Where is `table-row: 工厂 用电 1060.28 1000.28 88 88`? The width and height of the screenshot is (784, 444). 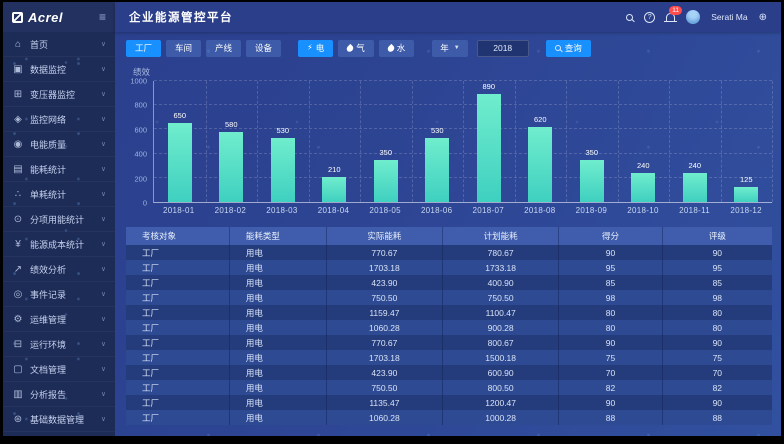
table-row: 工厂 用电 1060.28 1000.28 88 88 is located at coordinates (449, 417).